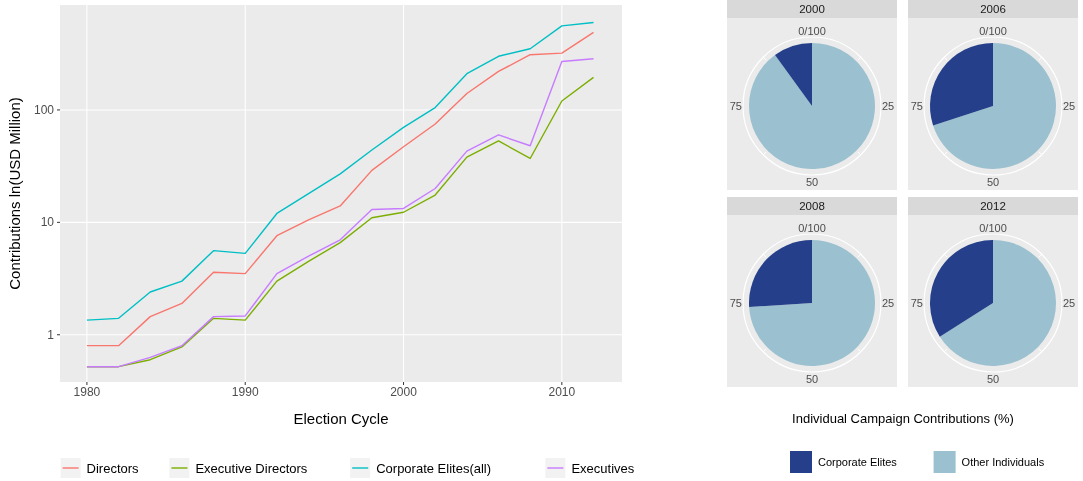 Image resolution: width=1083 pixels, height=481 pixels. I want to click on x-axis-title: Election Cycle, so click(341, 418).